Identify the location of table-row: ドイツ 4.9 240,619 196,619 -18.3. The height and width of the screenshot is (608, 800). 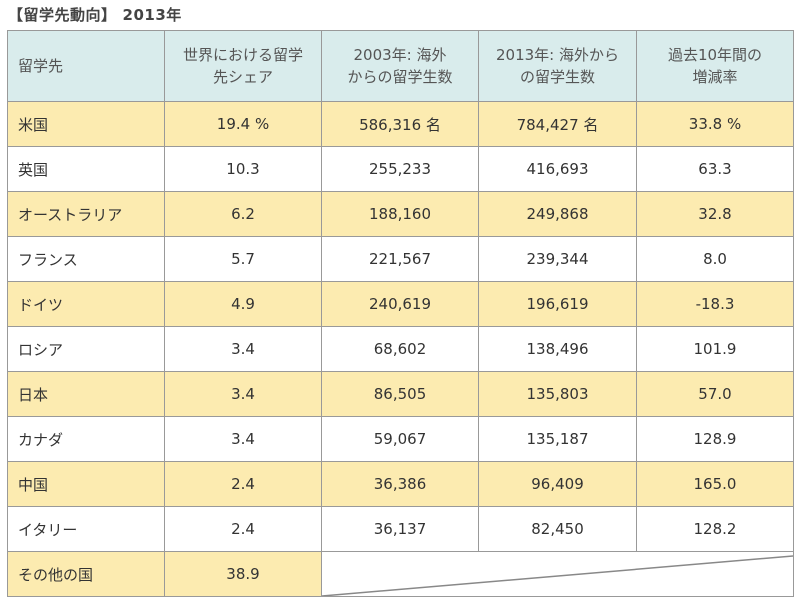
(400, 304).